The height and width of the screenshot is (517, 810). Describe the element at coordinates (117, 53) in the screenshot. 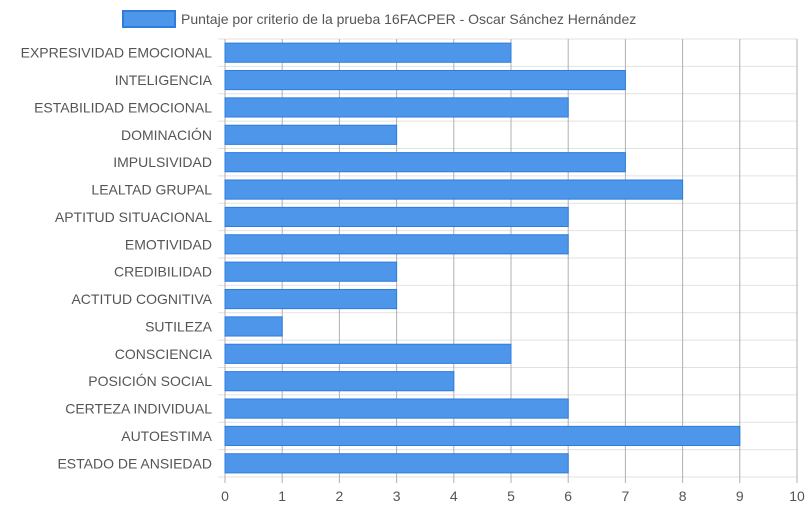

I see `category-label: EXPRESIVIDAD EMOCIONAL` at that location.